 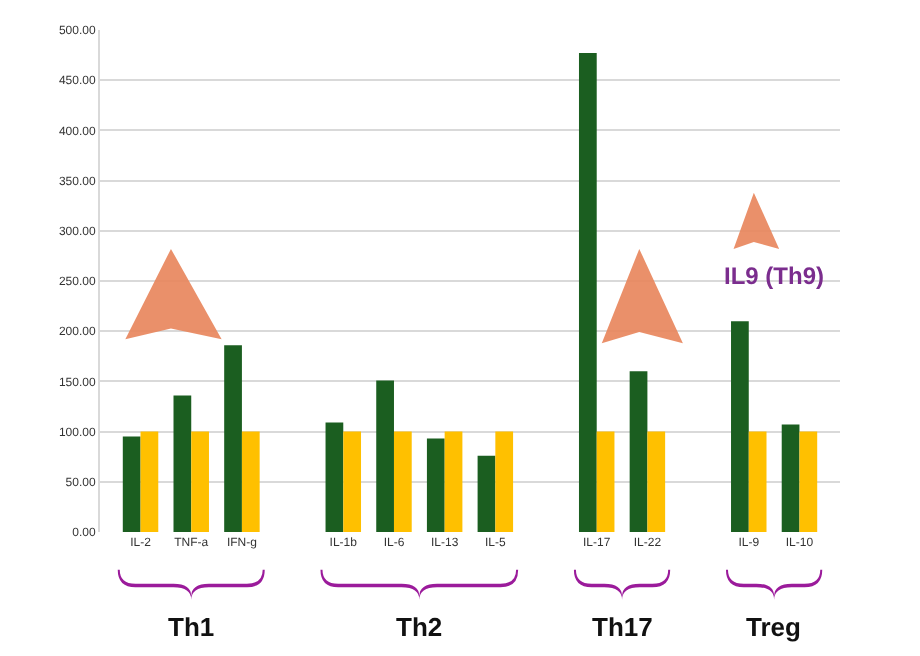 What do you see at coordinates (622, 627) in the screenshot?
I see `text: Th17` at bounding box center [622, 627].